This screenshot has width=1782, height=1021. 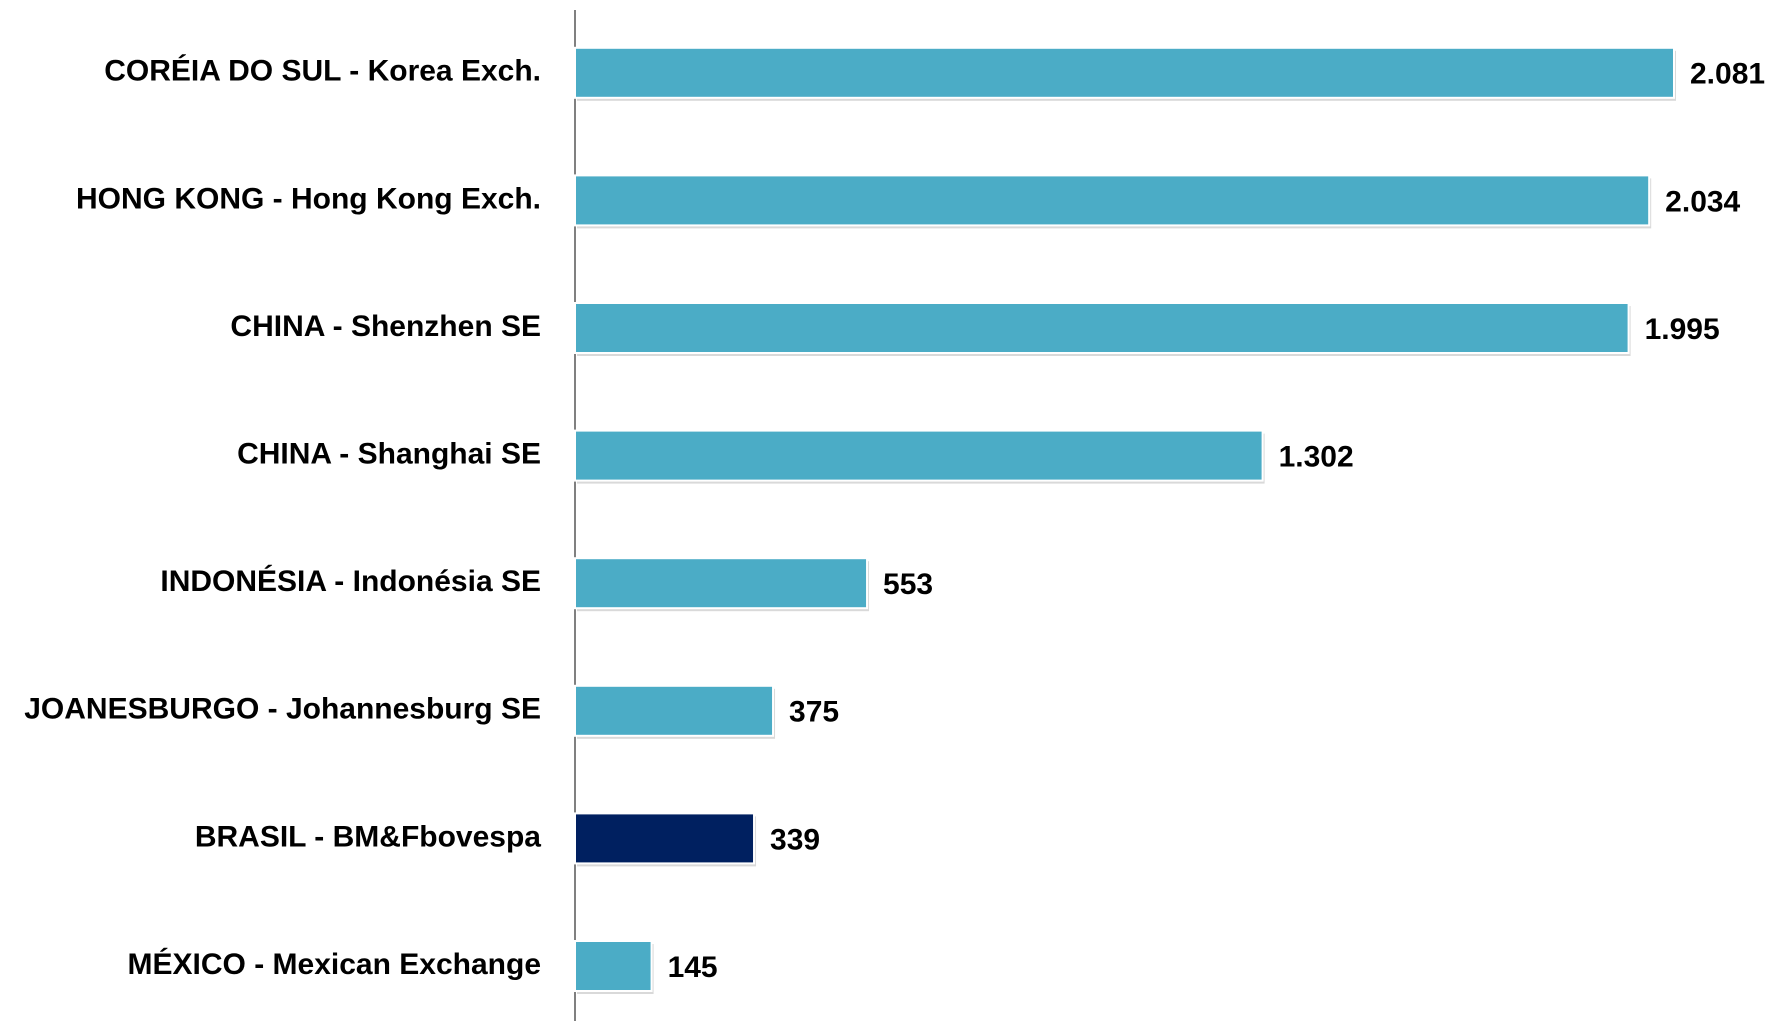 I want to click on category-label: CHINA - Shanghai SE, so click(x=389, y=454).